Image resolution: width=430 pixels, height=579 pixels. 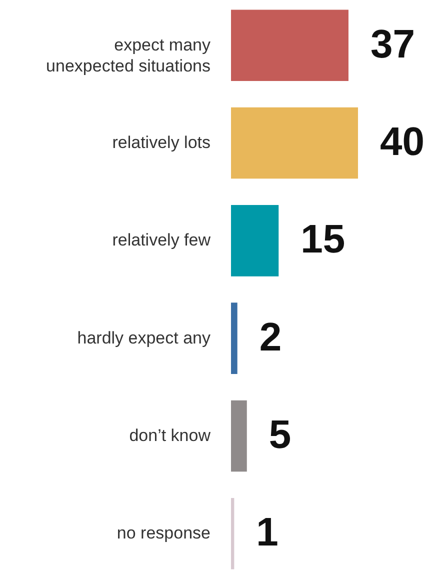 What do you see at coordinates (270, 337) in the screenshot?
I see `data-label: 2` at bounding box center [270, 337].